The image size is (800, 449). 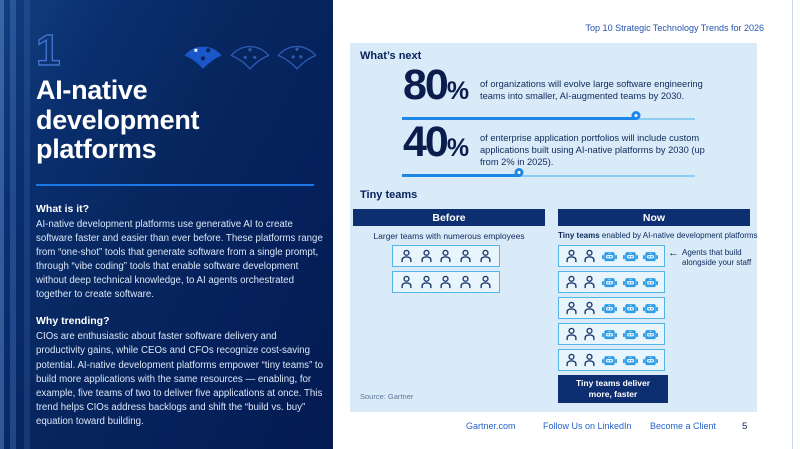 I want to click on now-team-rows, so click(x=611, y=308).